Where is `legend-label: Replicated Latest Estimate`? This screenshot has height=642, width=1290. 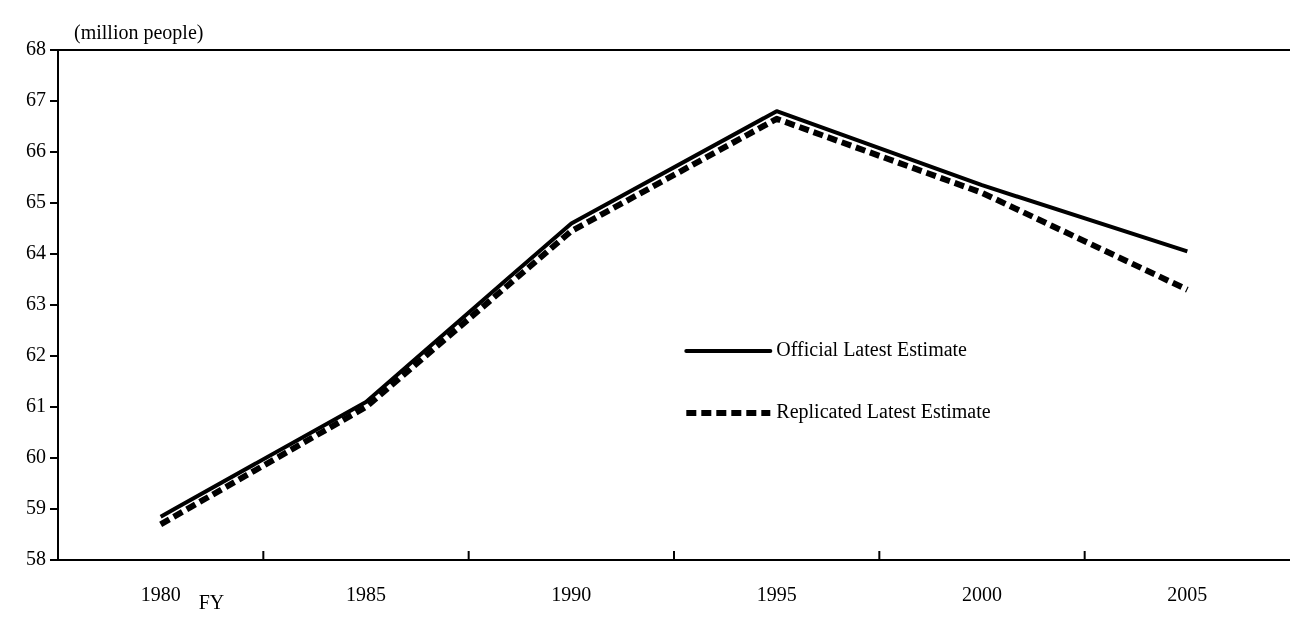
legend-label: Replicated Latest Estimate is located at coordinates (883, 412).